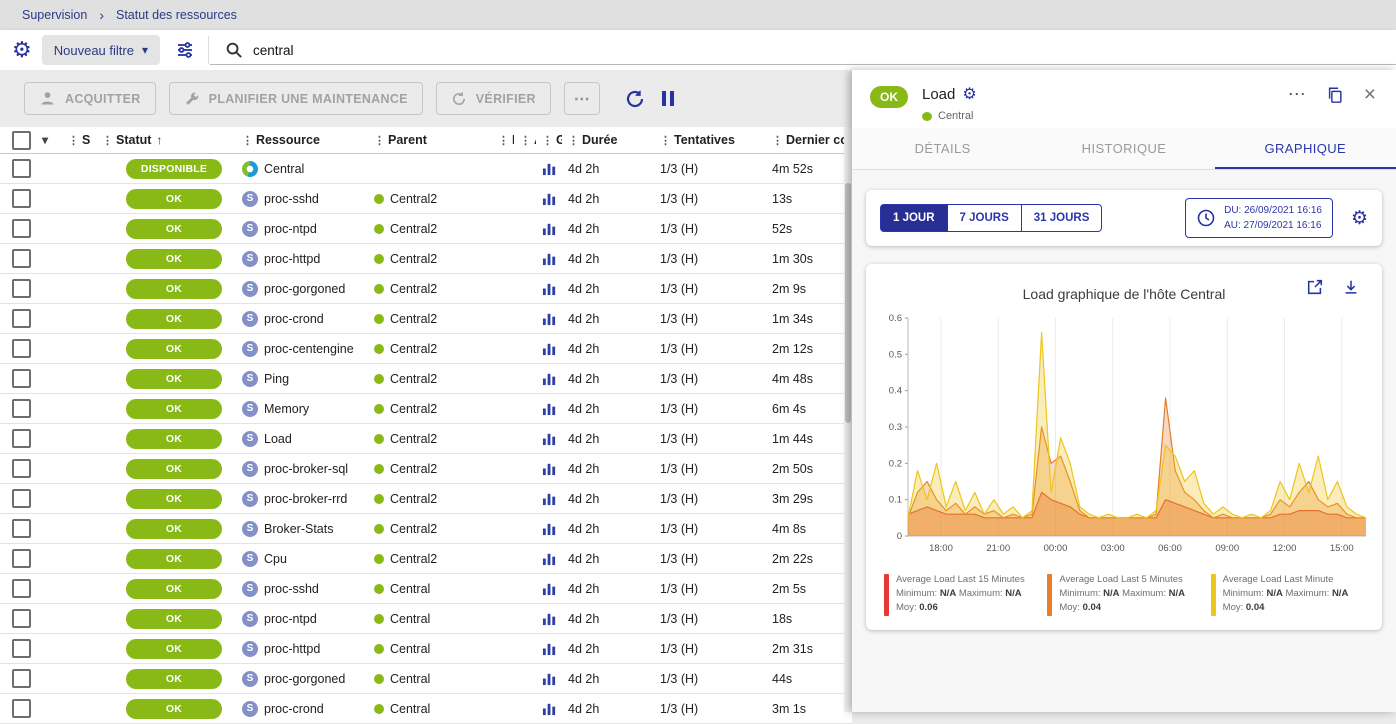  Describe the element at coordinates (426, 379) in the screenshot. I see `table-row: OK S Ping Central2 4d 2h 1/3 (H) 4m 48s` at that location.